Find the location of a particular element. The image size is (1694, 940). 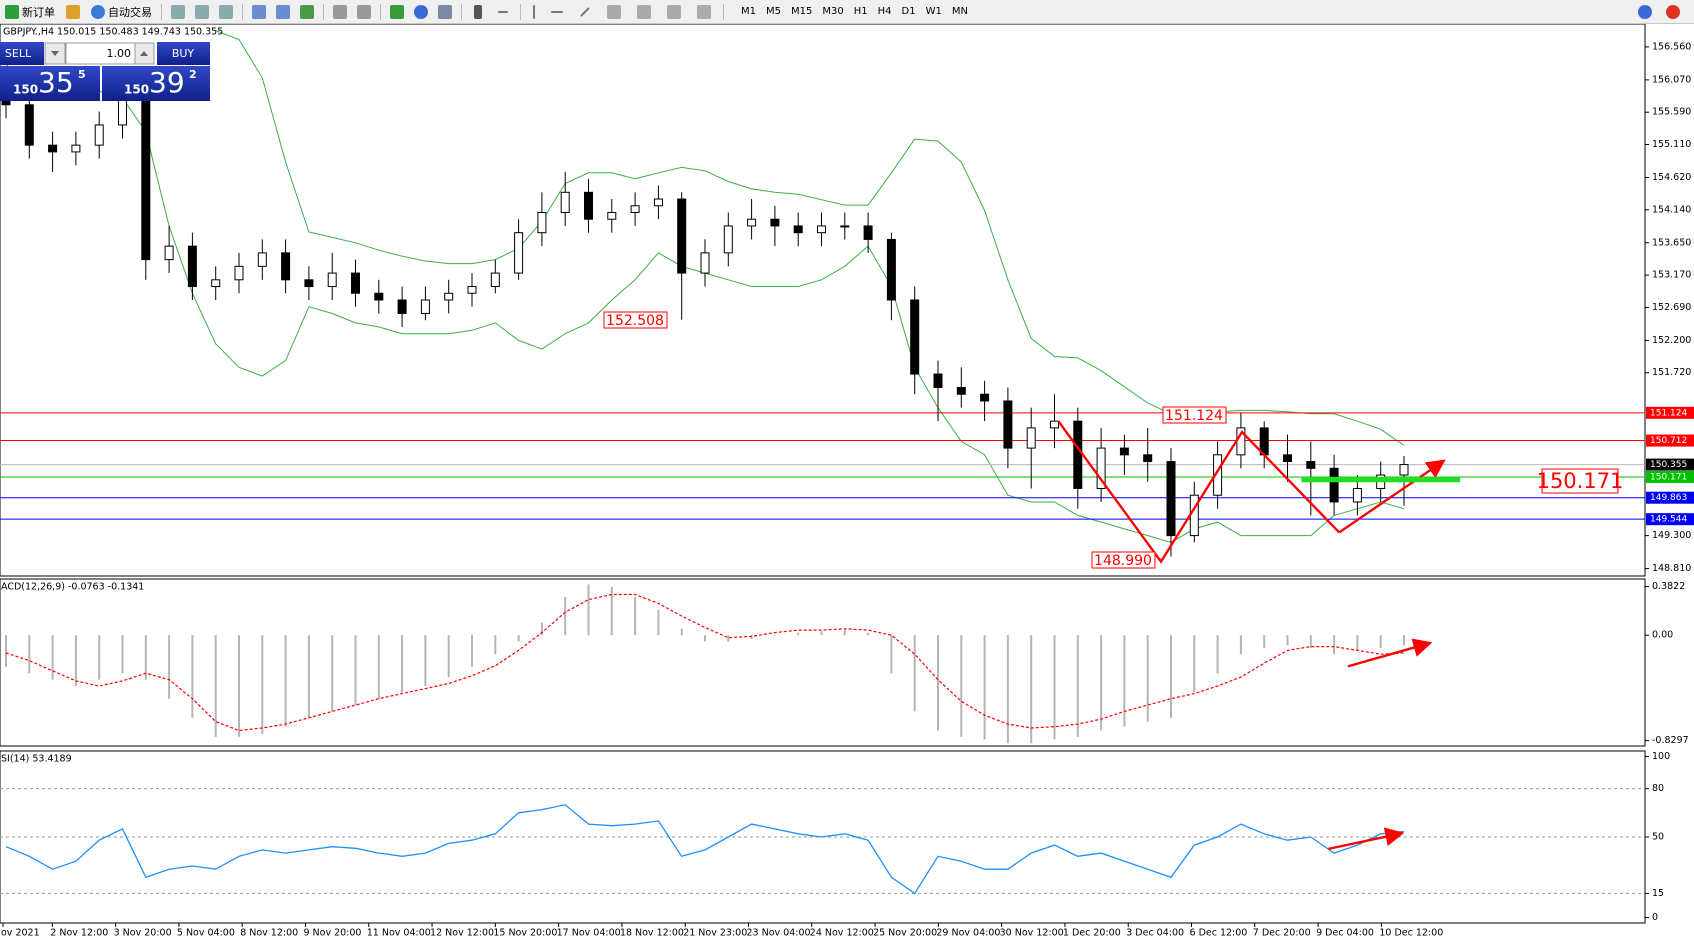

buy-button is located at coordinates (183, 53).